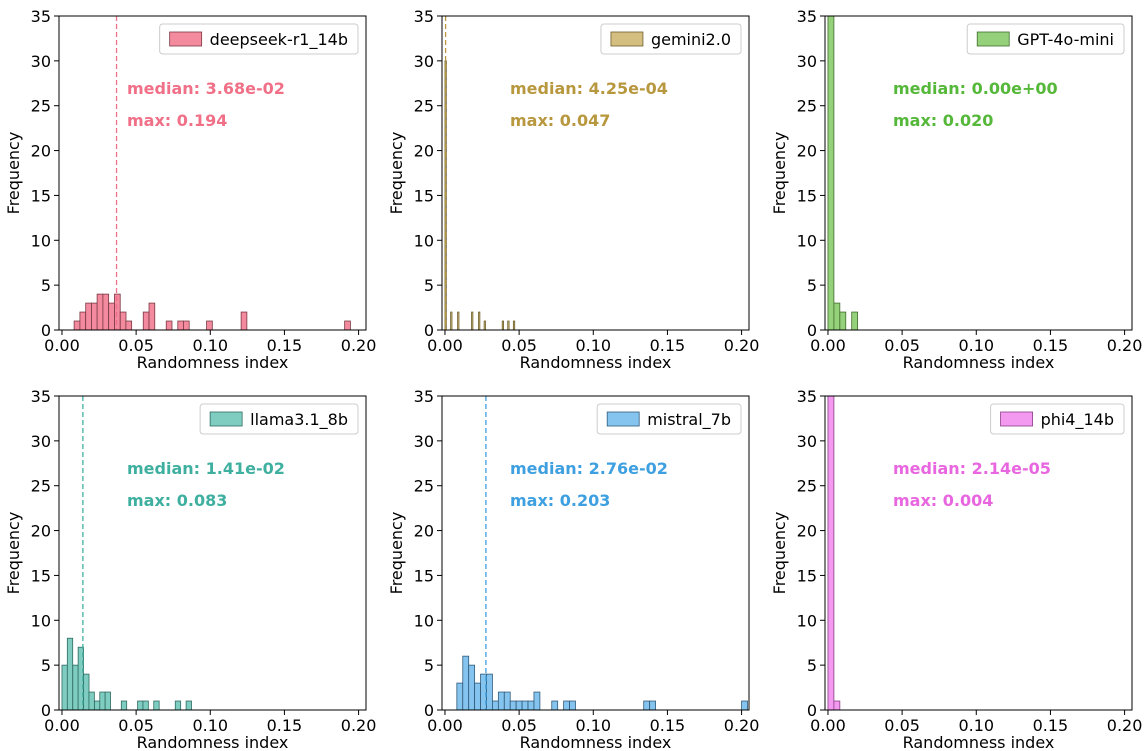 The height and width of the screenshot is (751, 1144). Describe the element at coordinates (978, 173) in the screenshot. I see `axes-frame` at that location.